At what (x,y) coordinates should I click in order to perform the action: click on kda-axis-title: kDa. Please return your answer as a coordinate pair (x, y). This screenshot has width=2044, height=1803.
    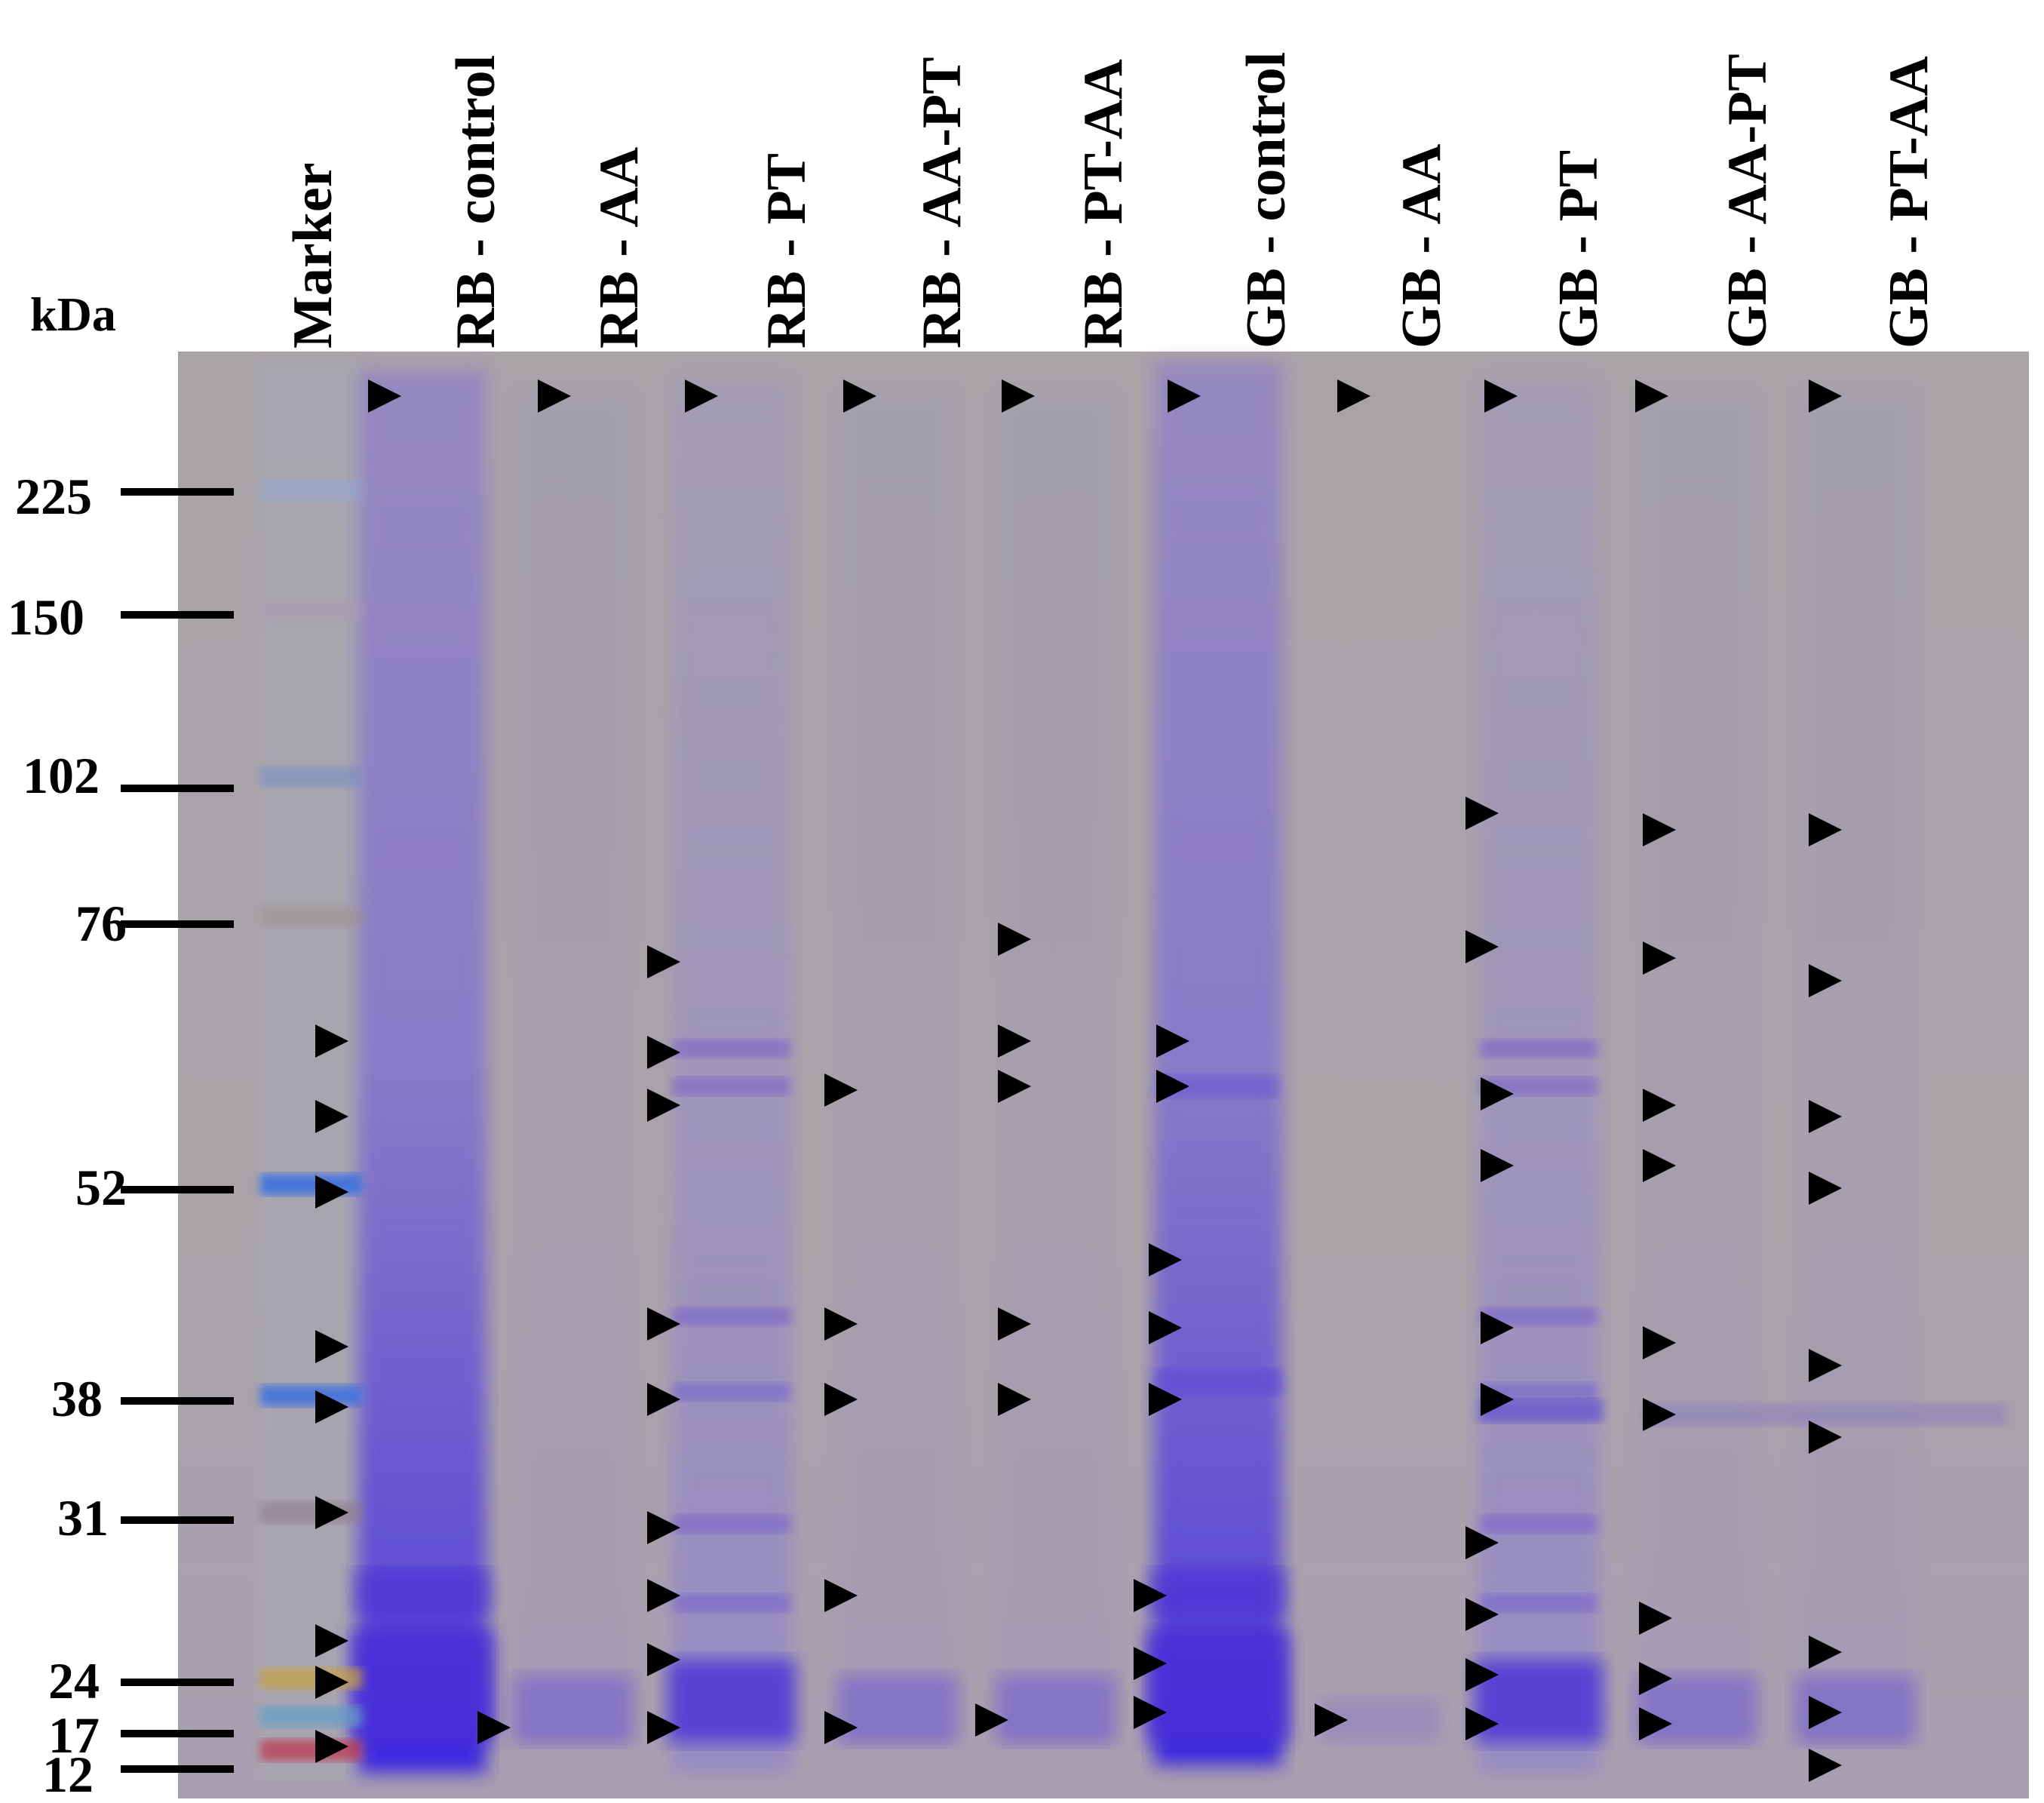
    Looking at the image, I should click on (73, 314).